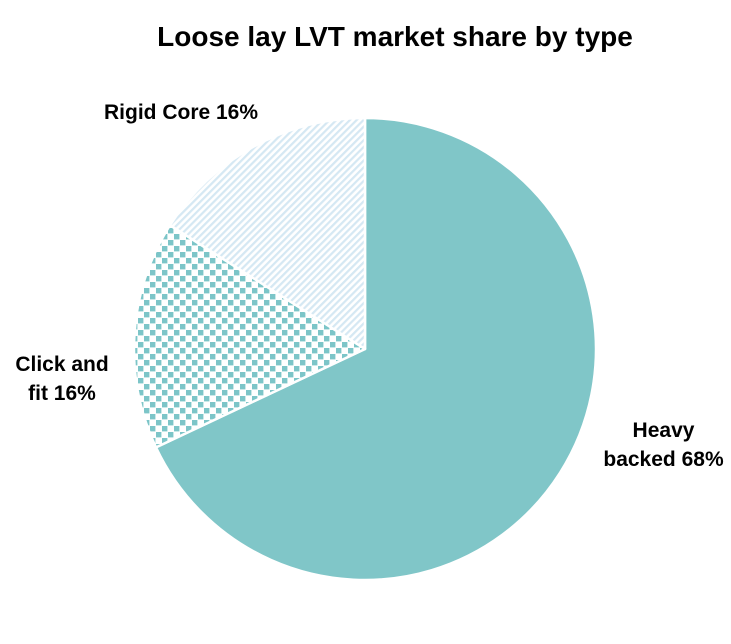 The image size is (731, 644). Describe the element at coordinates (267, 233) in the screenshot. I see `pie-slice-rigid-core` at that location.